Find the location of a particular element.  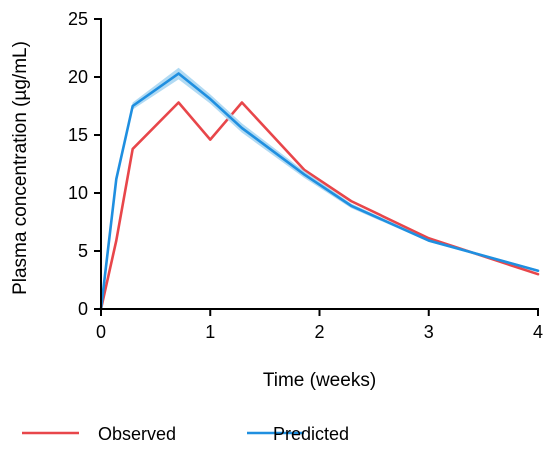

x-tick-label: 1 is located at coordinates (210, 332).